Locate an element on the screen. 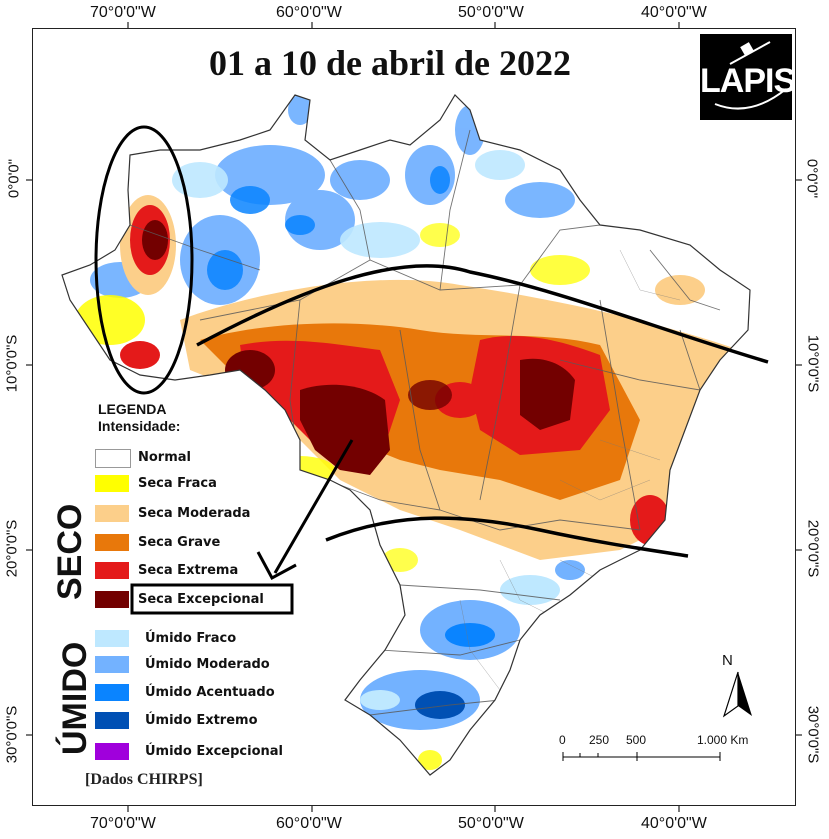 This screenshot has width=829, height=839. legend-label: Normal is located at coordinates (164, 457).